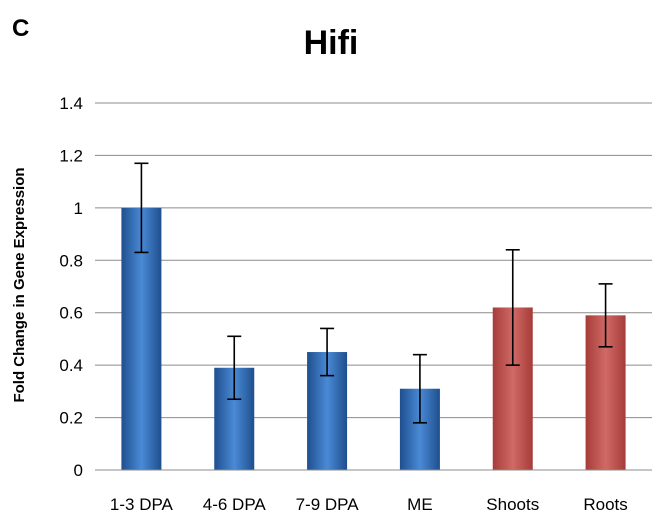 The width and height of the screenshot is (661, 520). I want to click on y-tick-label: 0, so click(78, 470).